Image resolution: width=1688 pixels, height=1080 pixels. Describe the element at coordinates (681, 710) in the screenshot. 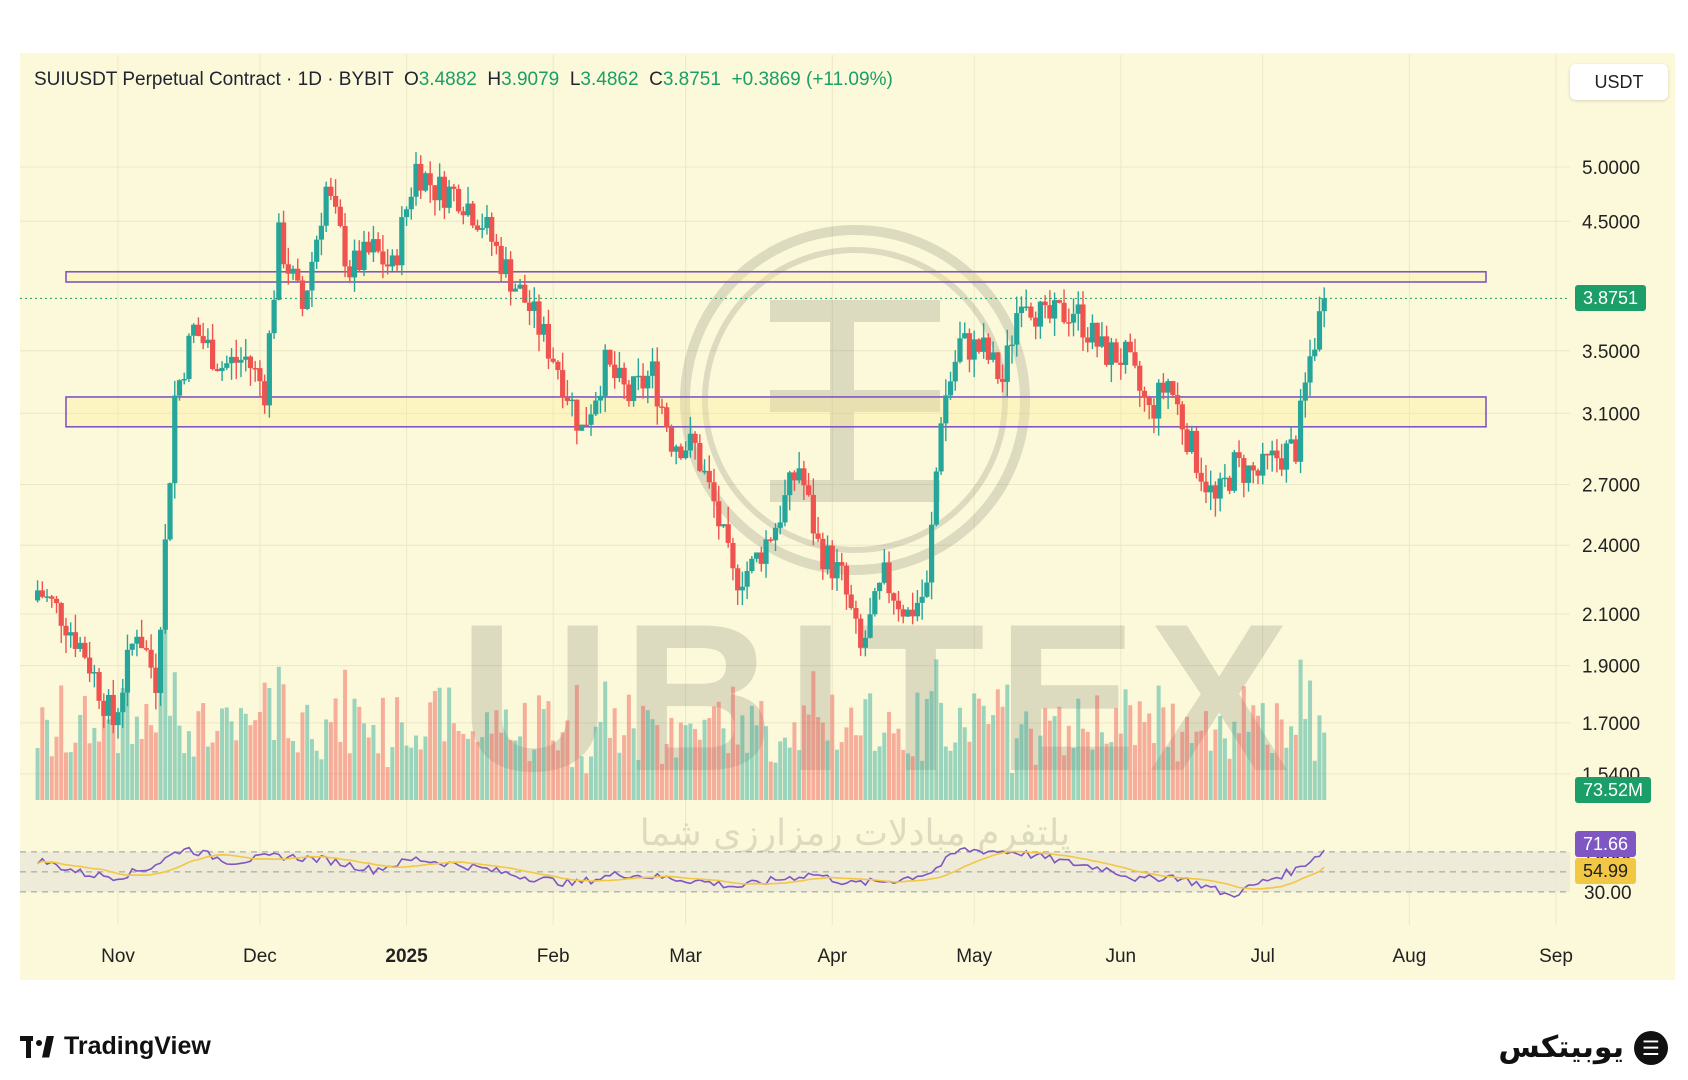

I see `volume-bars` at that location.